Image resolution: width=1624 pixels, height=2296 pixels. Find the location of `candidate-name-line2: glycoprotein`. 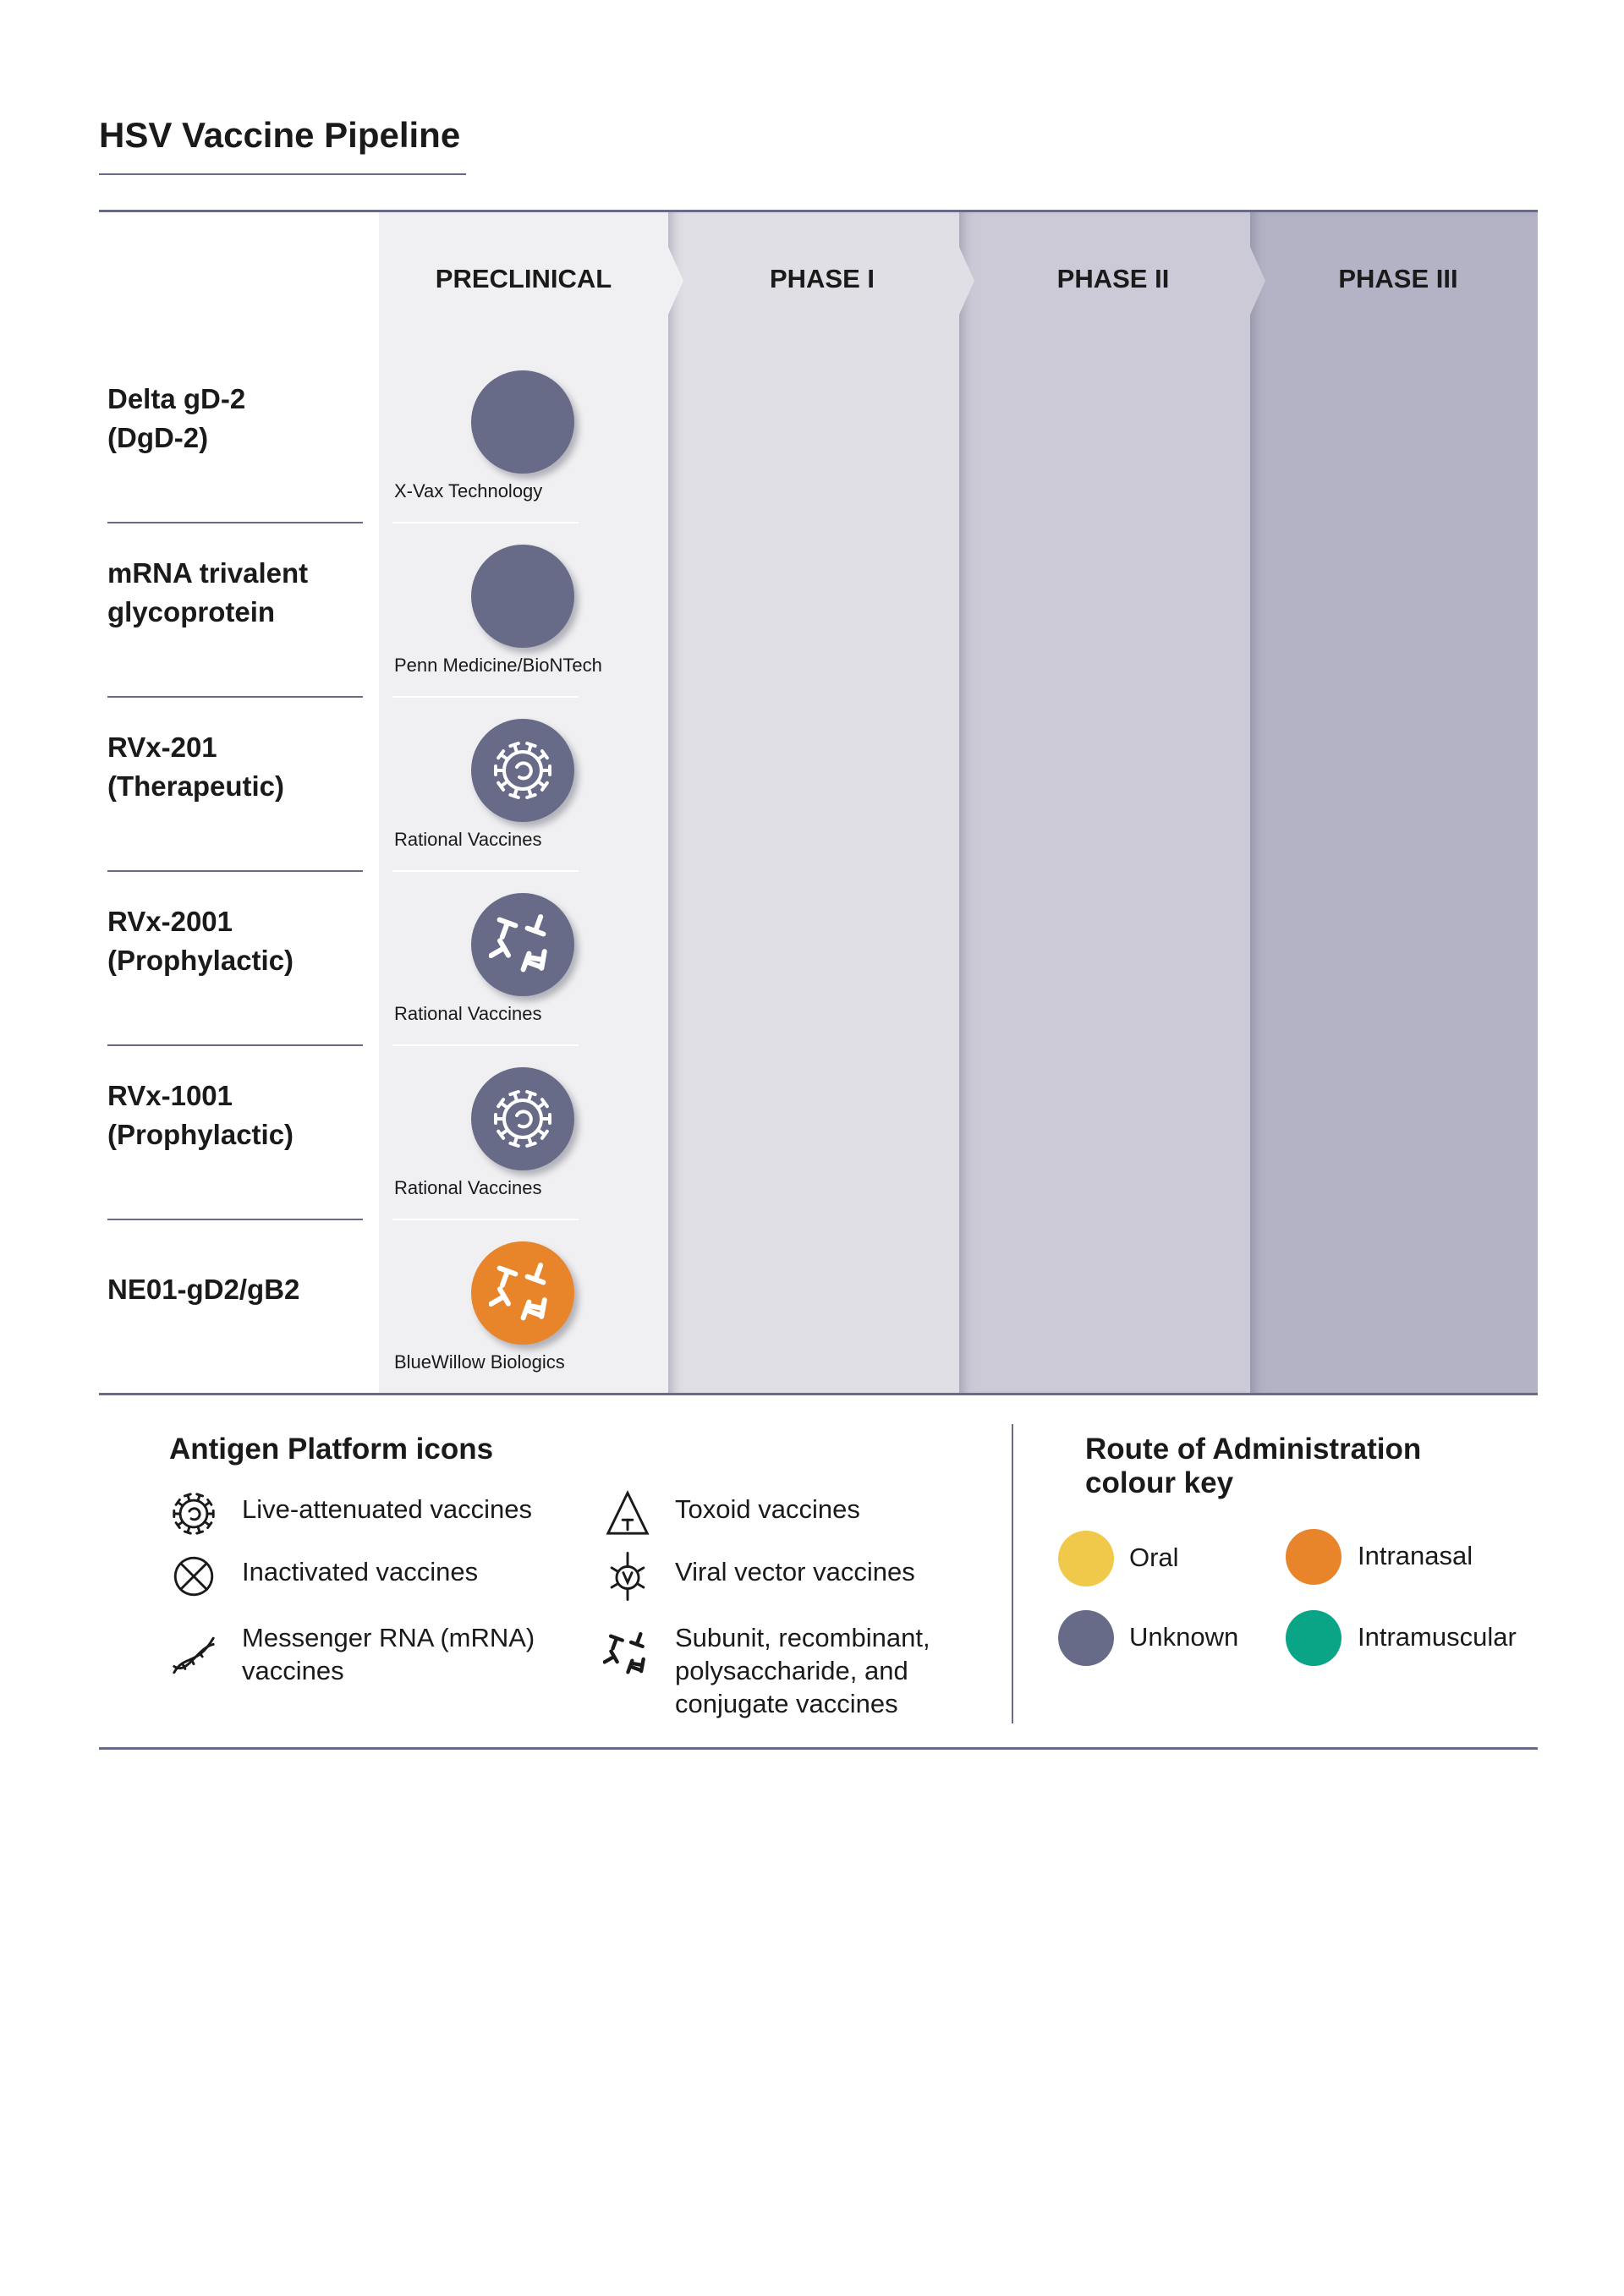

candidate-name-line2: glycoprotein is located at coordinates (192, 612).